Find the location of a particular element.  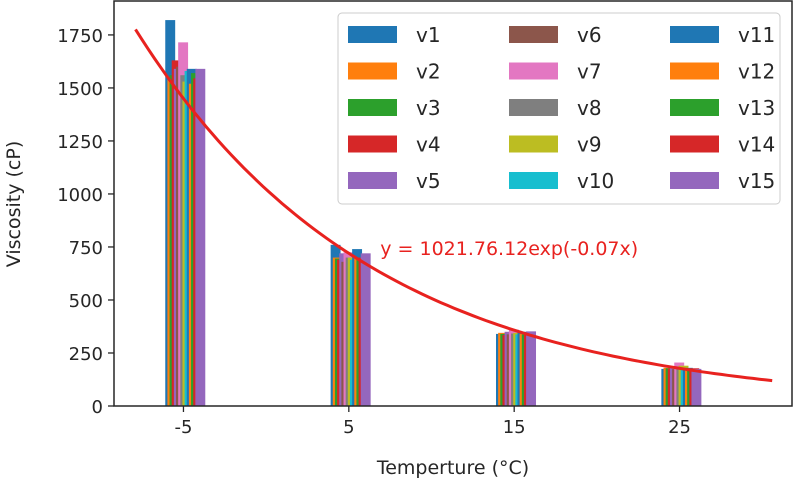

legend-label-v11: v11 is located at coordinates (756, 35).